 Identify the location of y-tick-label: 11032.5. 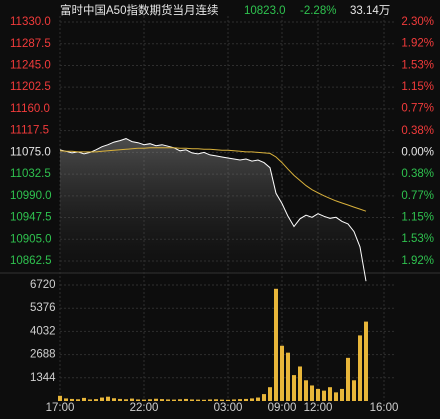
(30, 174).